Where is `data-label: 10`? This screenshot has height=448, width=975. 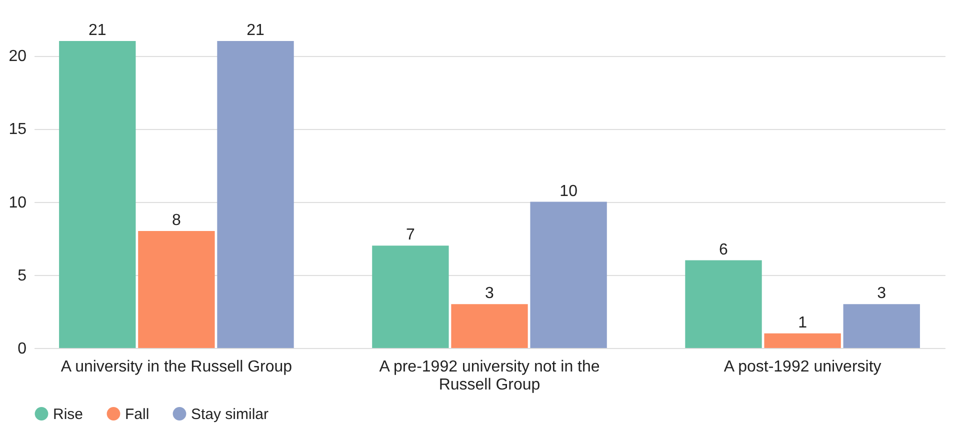 data-label: 10 is located at coordinates (569, 191).